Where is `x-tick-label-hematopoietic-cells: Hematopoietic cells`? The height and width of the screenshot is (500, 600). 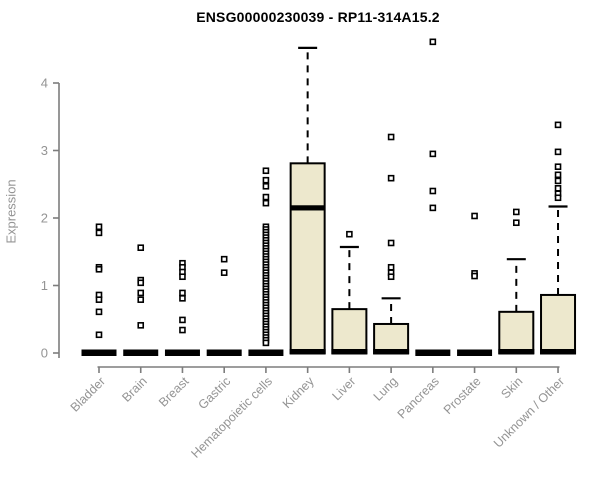
x-tick-label-hematopoietic-cells: Hematopoietic cells is located at coordinates (231, 417).